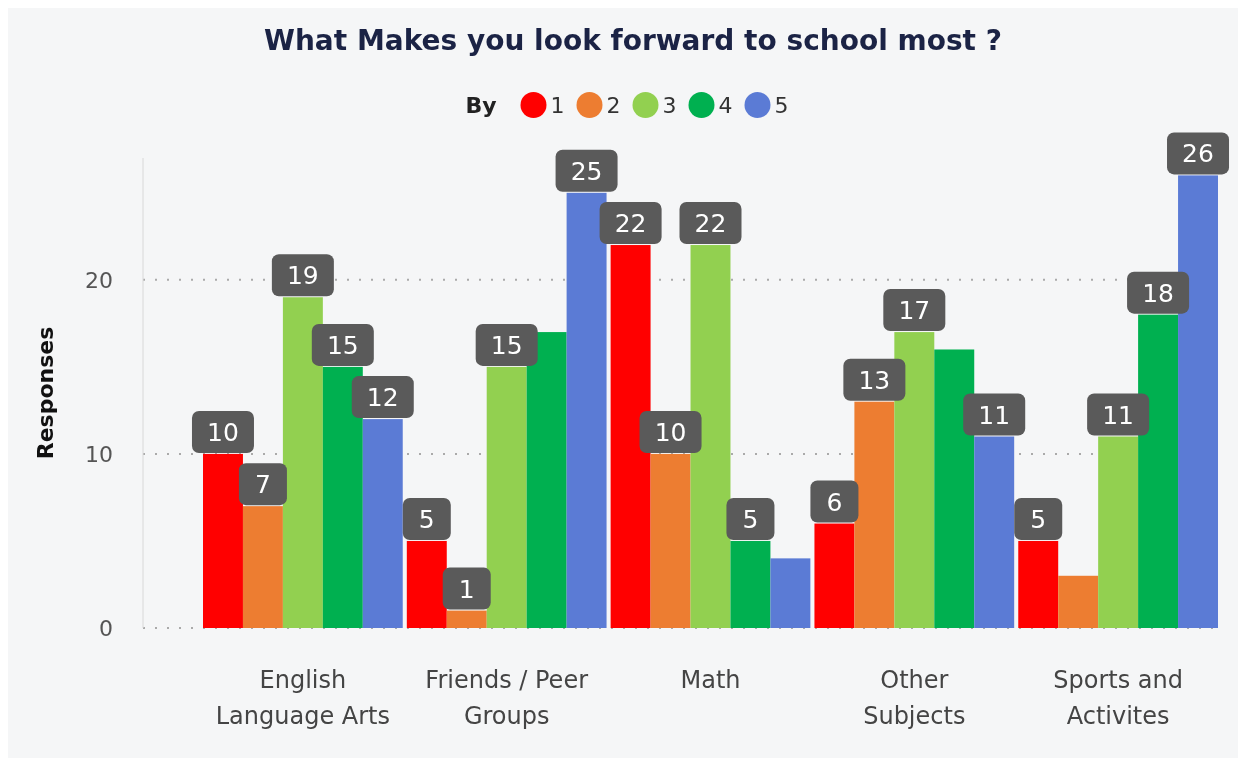 This screenshot has height=775, width=1247. Describe the element at coordinates (302, 276) in the screenshot. I see `data-label: 19` at that location.